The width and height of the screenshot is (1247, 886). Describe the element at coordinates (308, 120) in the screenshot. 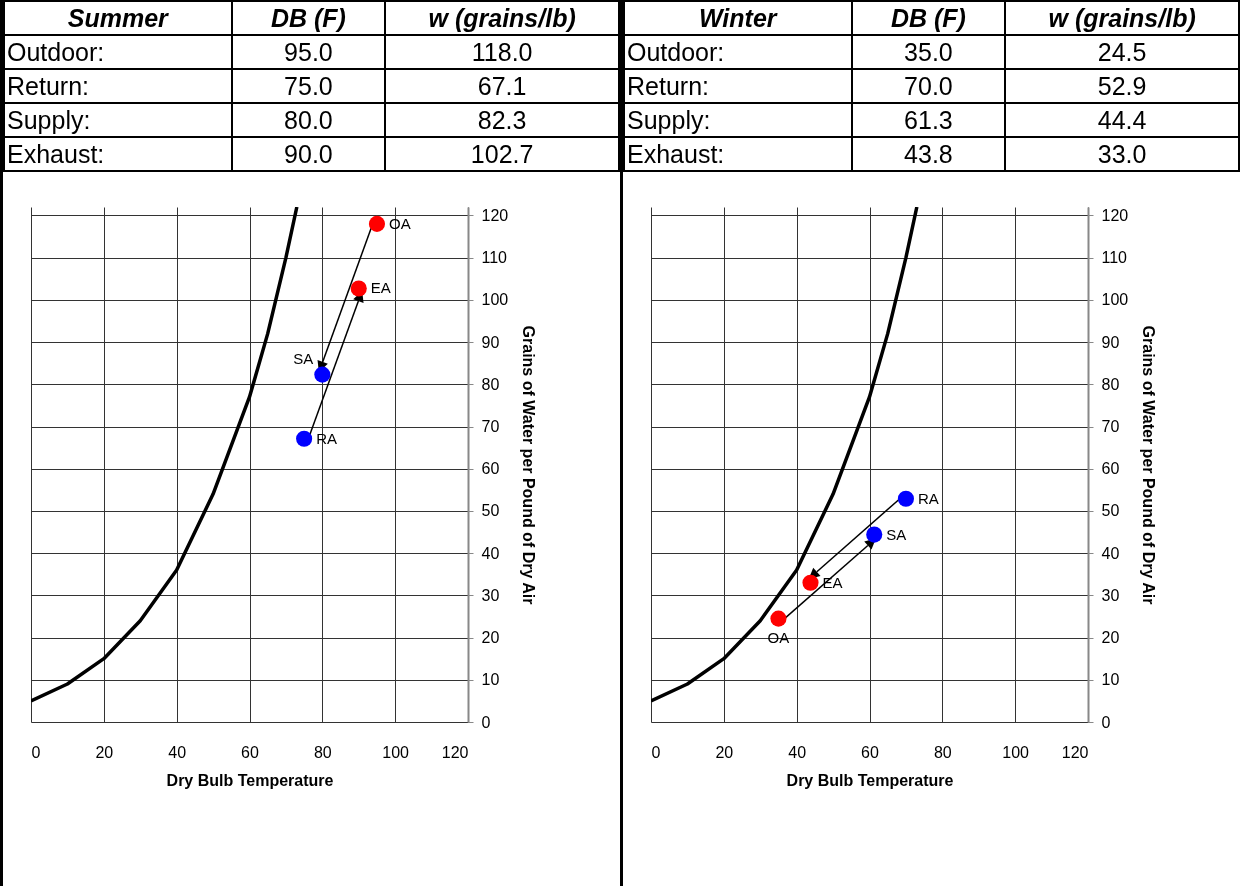

I see `text: 80.0` at that location.